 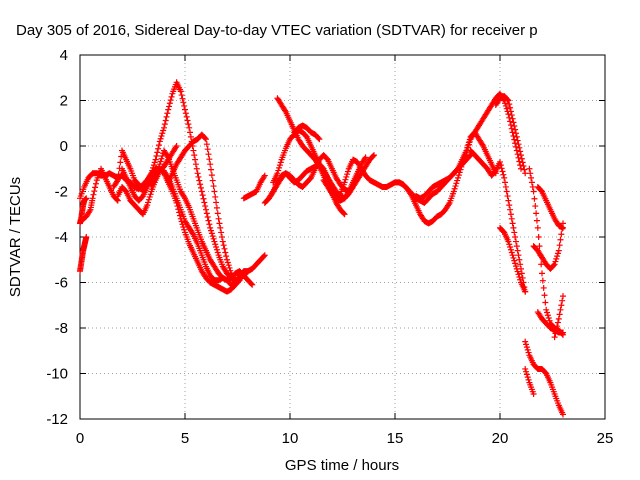 What do you see at coordinates (64, 55) in the screenshot?
I see `y-tick-label: 4` at bounding box center [64, 55].